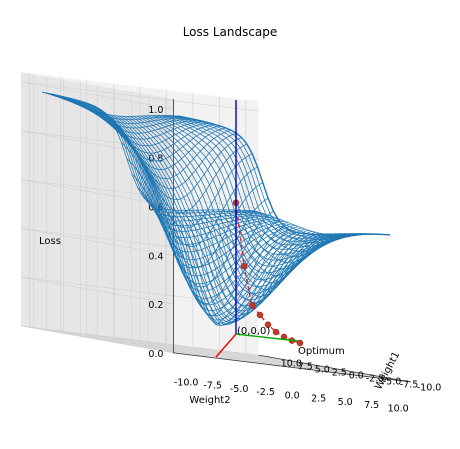  Describe the element at coordinates (305, 367) in the screenshot. I see `y-tick-label: 7.5` at that location.